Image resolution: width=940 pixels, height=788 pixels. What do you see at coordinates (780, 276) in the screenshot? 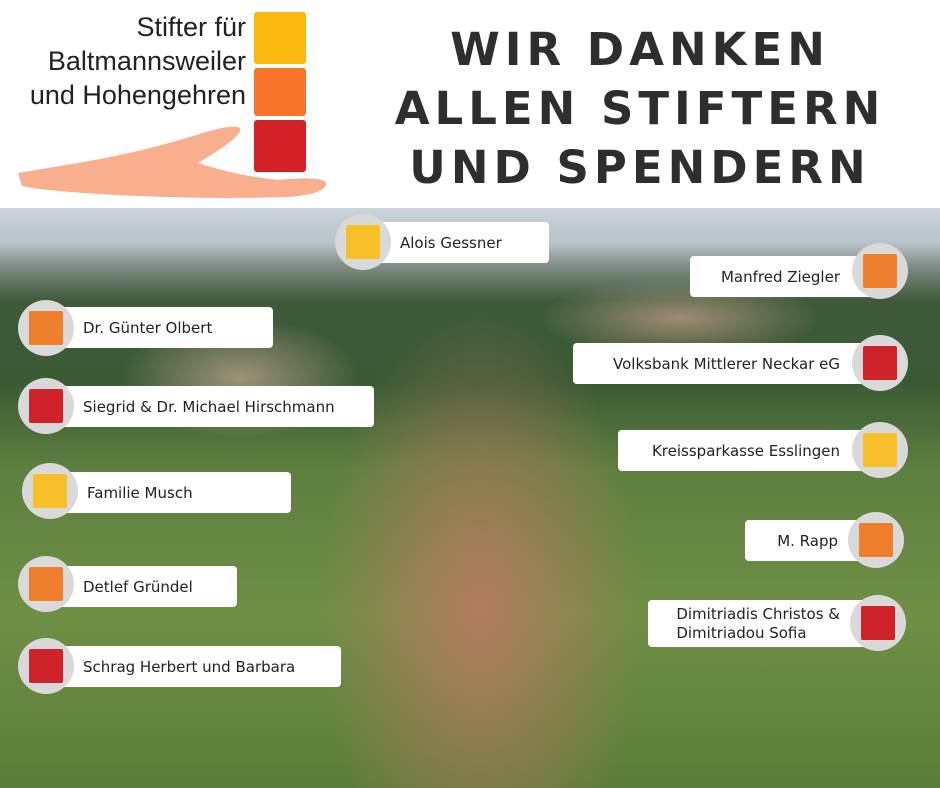
I see `donor-name: Manfred Ziegler` at bounding box center [780, 276].